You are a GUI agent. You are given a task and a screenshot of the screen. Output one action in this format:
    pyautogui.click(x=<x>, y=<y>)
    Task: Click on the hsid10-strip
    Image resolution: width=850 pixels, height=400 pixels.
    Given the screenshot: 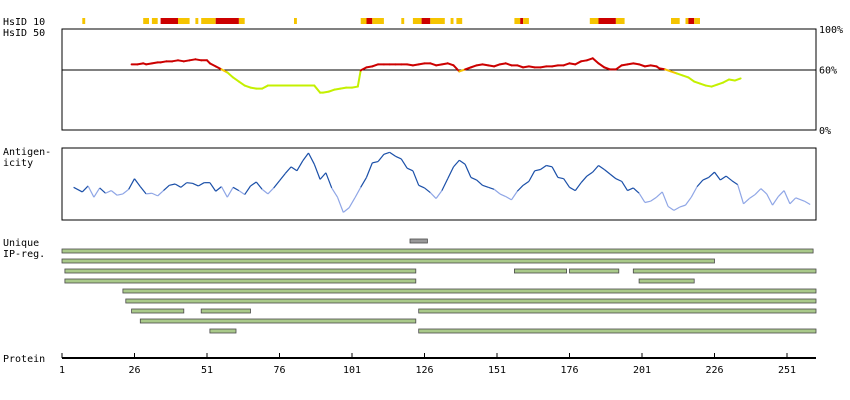 What is the action you would take?
    pyautogui.click(x=391, y=21)
    